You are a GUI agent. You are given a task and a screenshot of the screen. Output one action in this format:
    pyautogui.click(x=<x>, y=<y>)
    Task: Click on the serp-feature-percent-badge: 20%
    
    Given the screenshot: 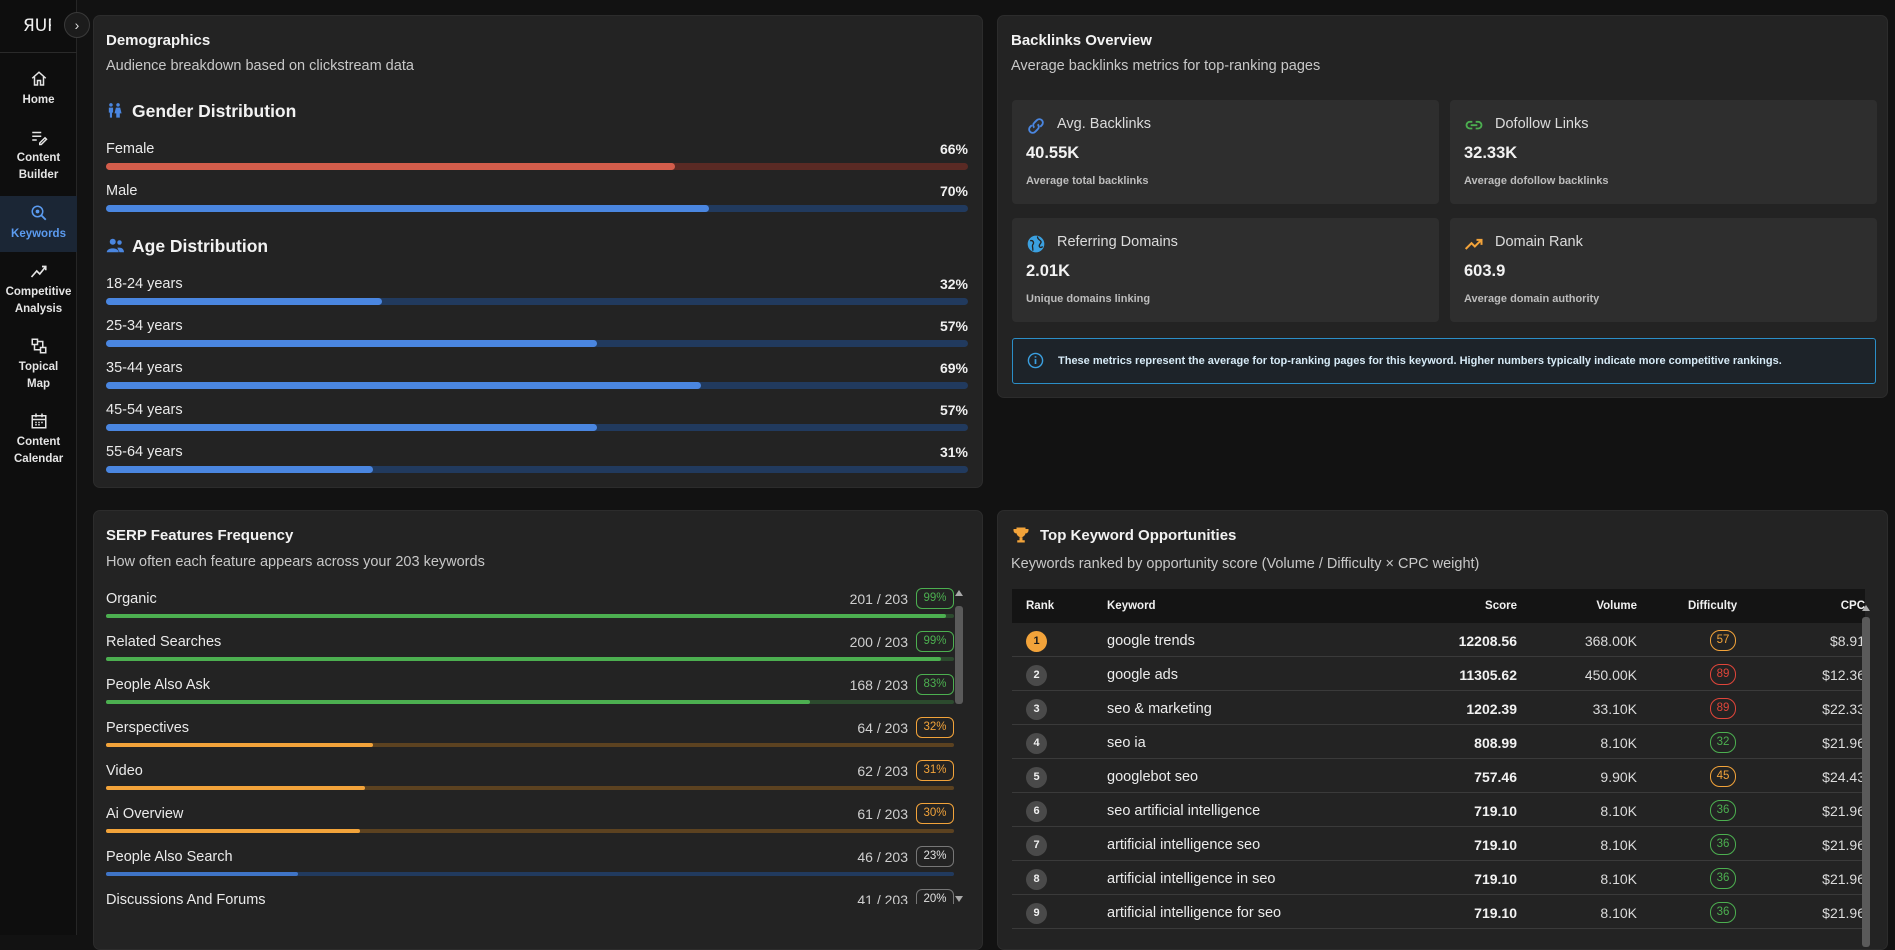 What is the action you would take?
    pyautogui.click(x=935, y=896)
    